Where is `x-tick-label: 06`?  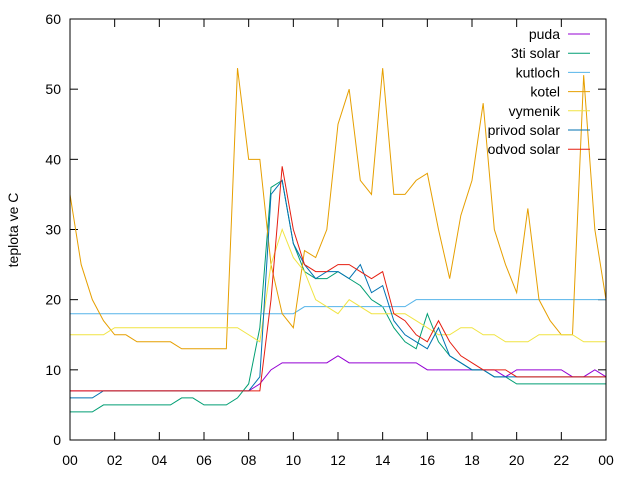
x-tick-label: 06 is located at coordinates (204, 460).